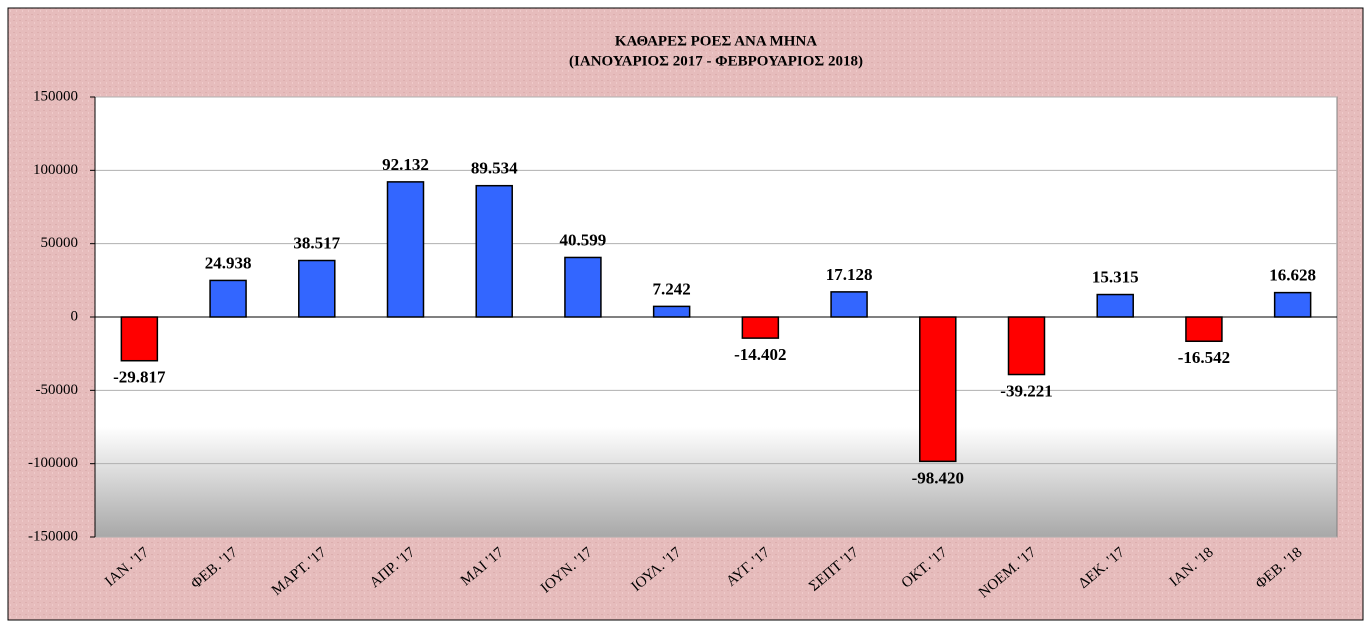 This screenshot has height=627, width=1371. Describe the element at coordinates (716, 41) in the screenshot. I see `chart-title: ΚΑΘΑΡΕΣ ΡΟΕΣ ΑΝΑ ΜΗΝΑ` at that location.